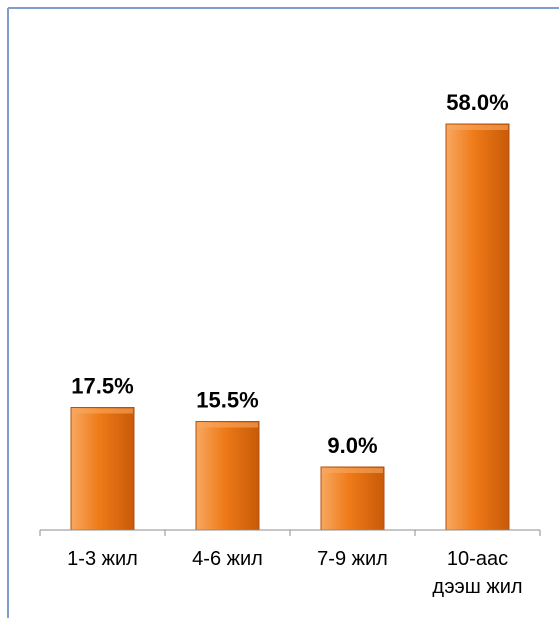  I want to click on x-tick-label-2: 4-6 жил, so click(227, 559).